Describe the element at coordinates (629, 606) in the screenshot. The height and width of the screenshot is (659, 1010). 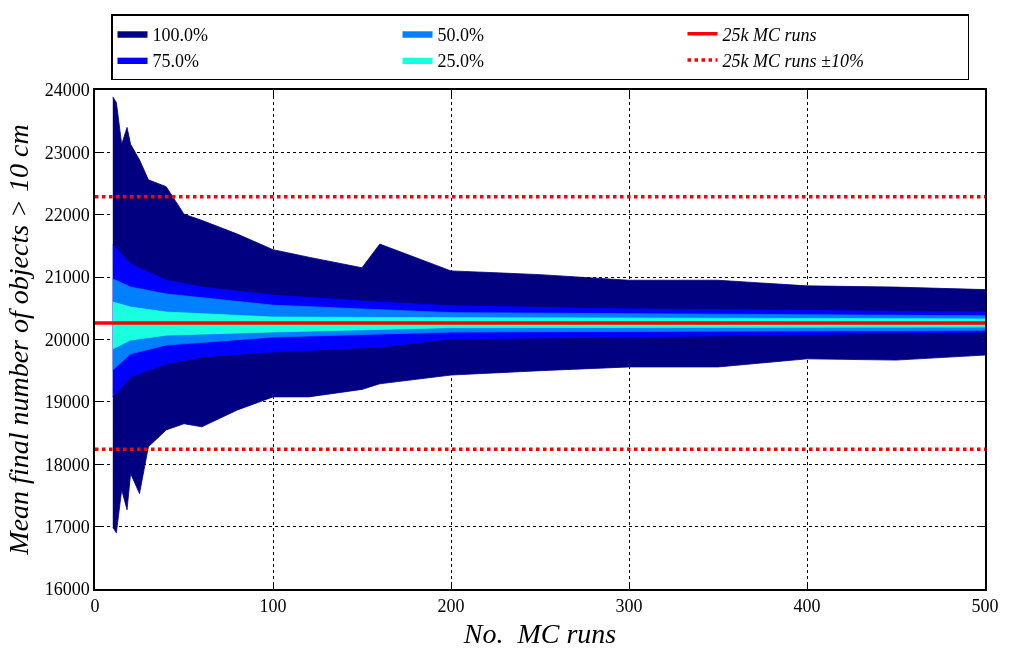
I see `x-tick-label: 300` at that location.